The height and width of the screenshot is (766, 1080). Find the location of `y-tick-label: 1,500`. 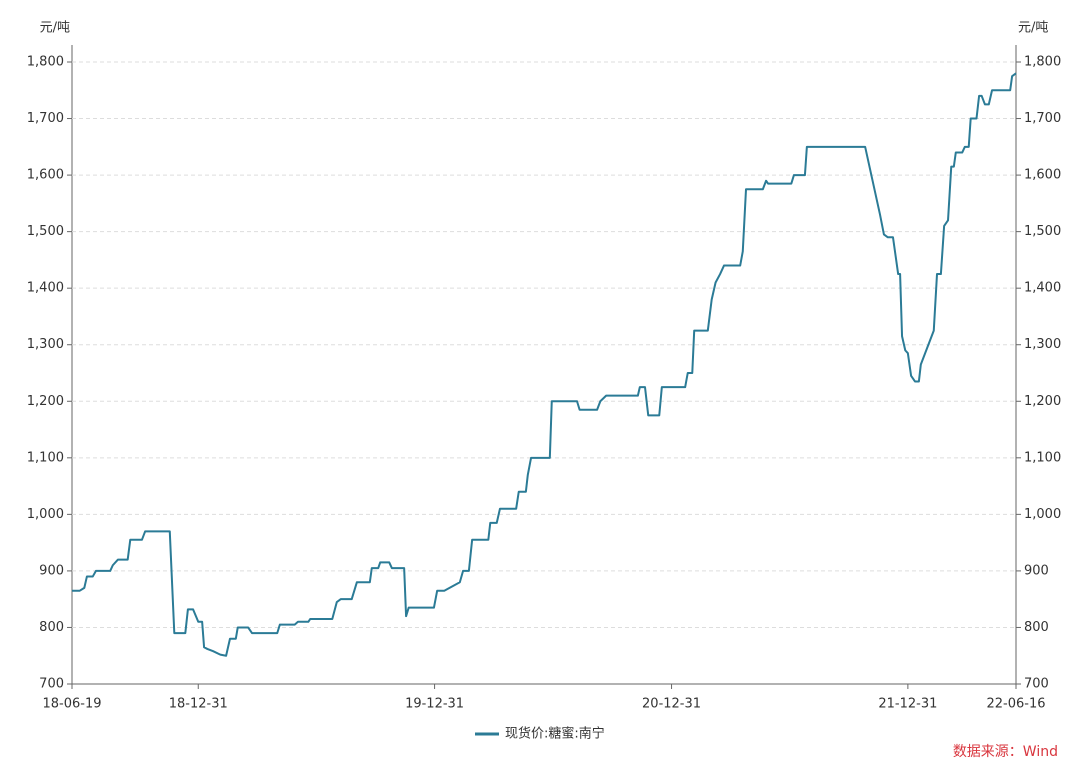

y-tick-label: 1,500 is located at coordinates (45, 231).